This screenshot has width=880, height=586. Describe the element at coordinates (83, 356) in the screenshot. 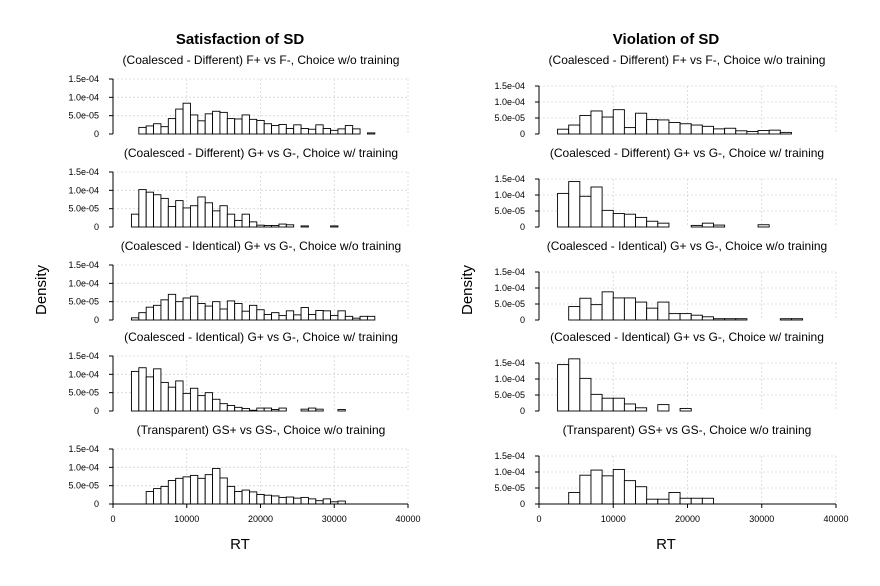

I see `y-tick-label: 1.5e-04` at that location.